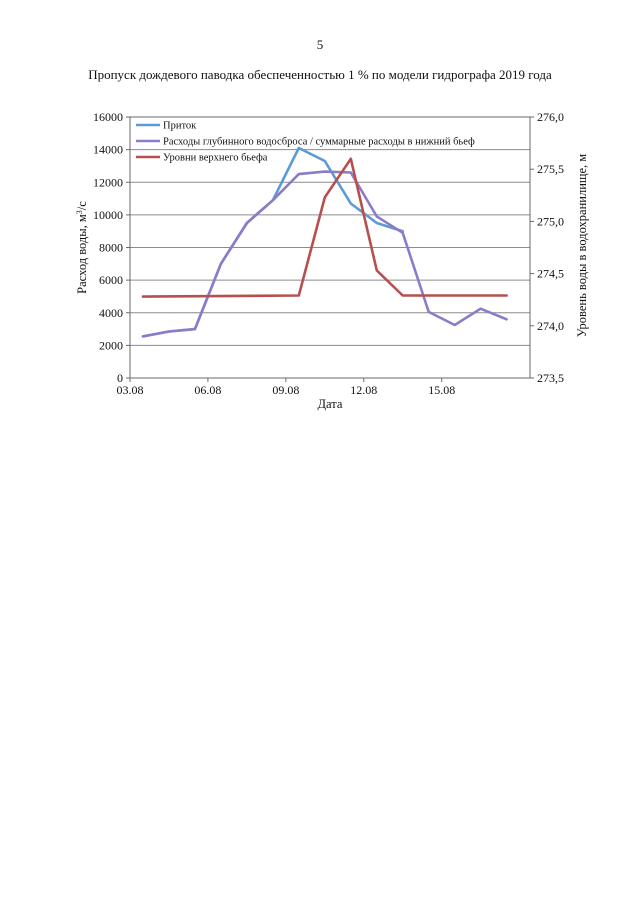 The height and width of the screenshot is (921, 640). Describe the element at coordinates (320, 44) in the screenshot. I see `page-number: 5` at that location.